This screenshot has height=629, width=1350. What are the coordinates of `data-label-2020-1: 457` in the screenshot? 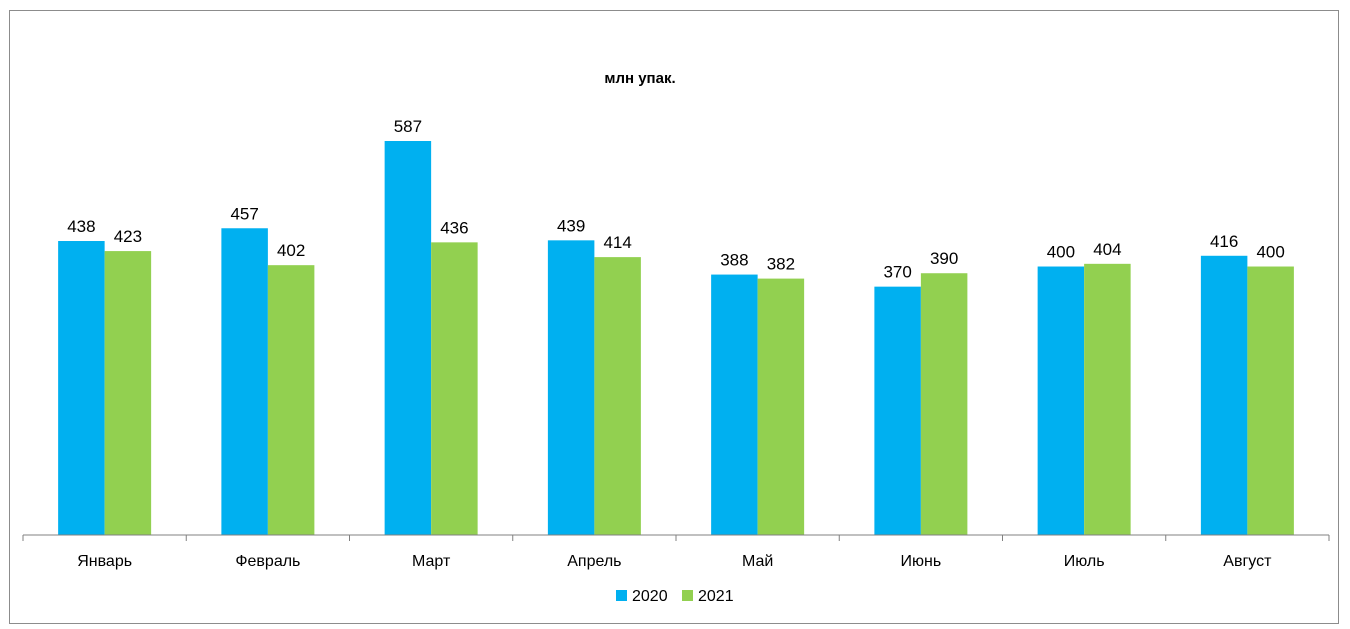 It's located at (244, 213).